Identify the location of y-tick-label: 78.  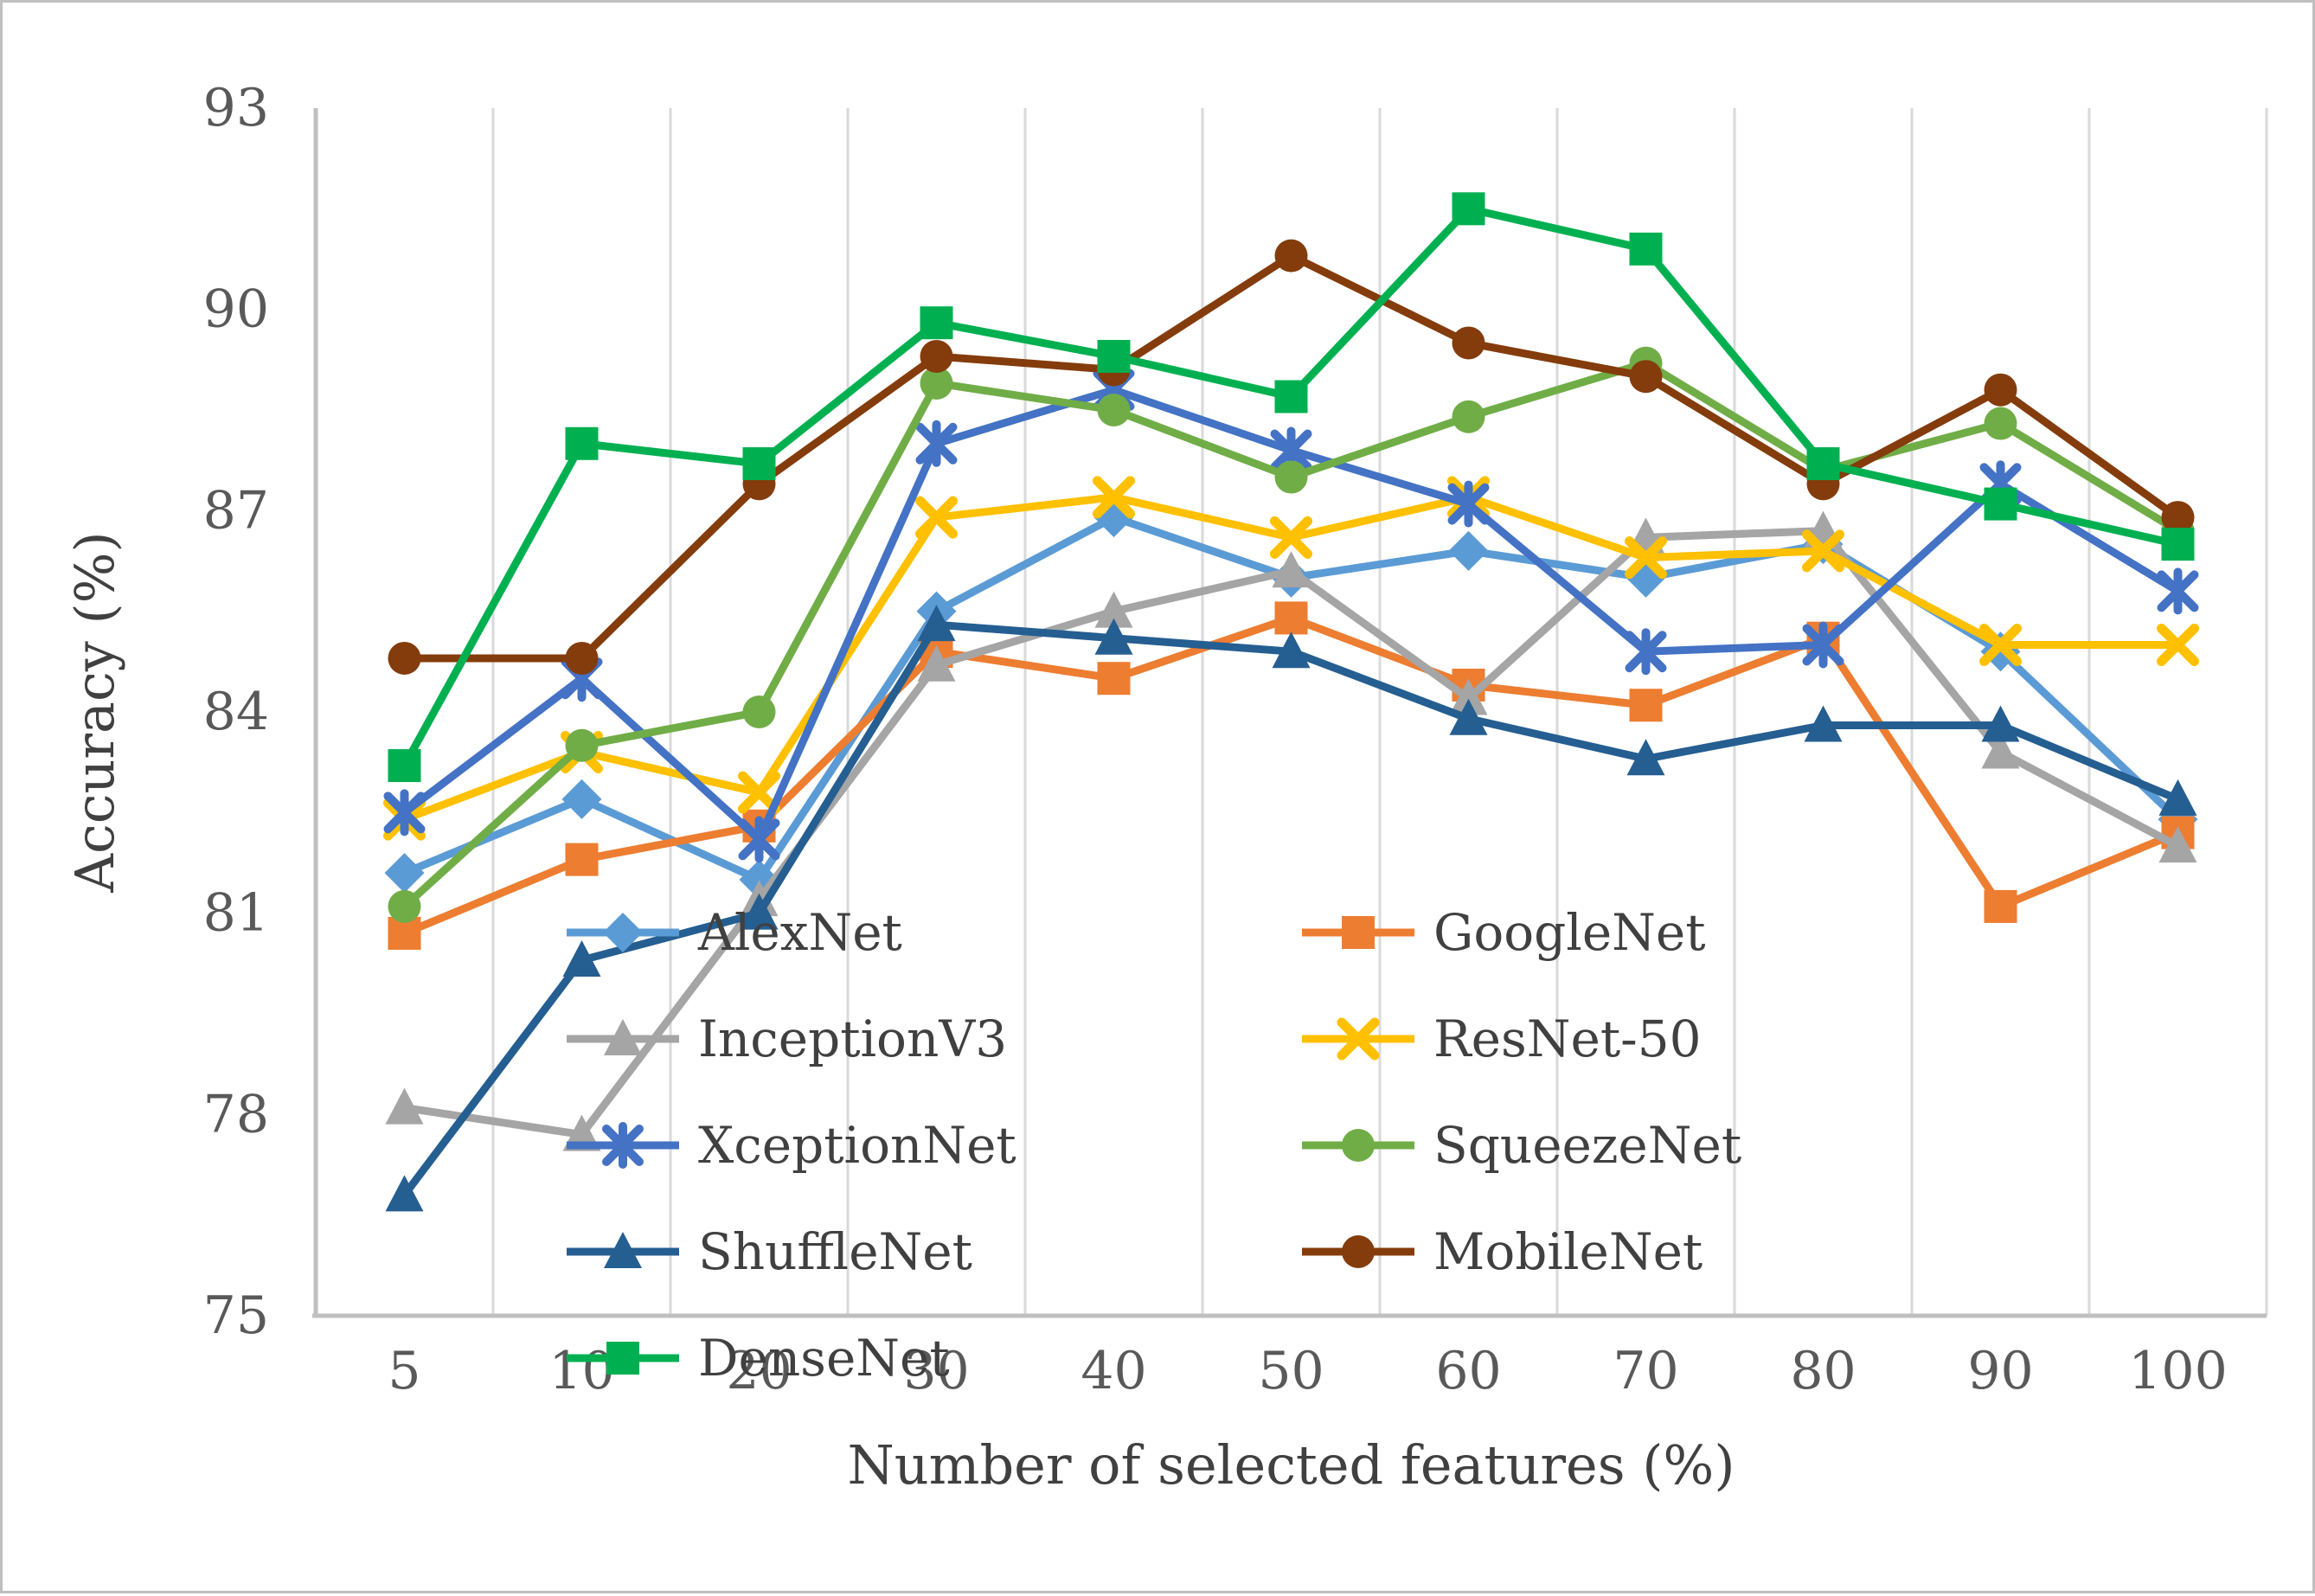
(236, 1114).